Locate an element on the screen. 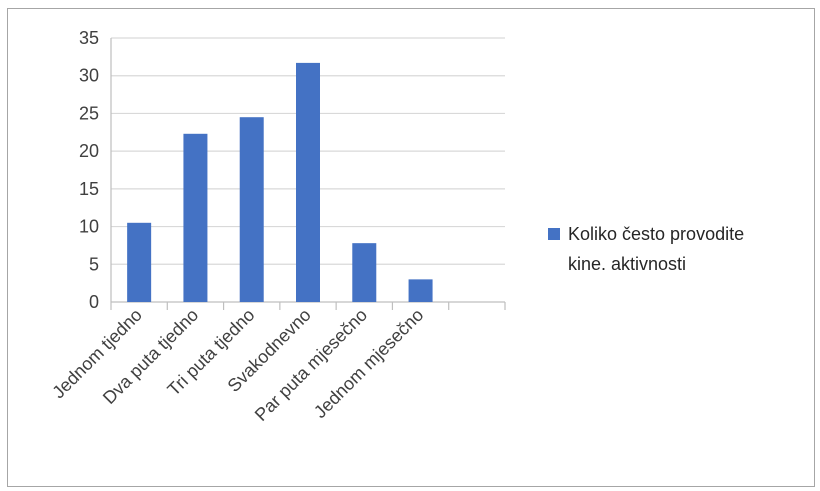 The image size is (820, 491). y-tick-label: 25 is located at coordinates (89, 113).